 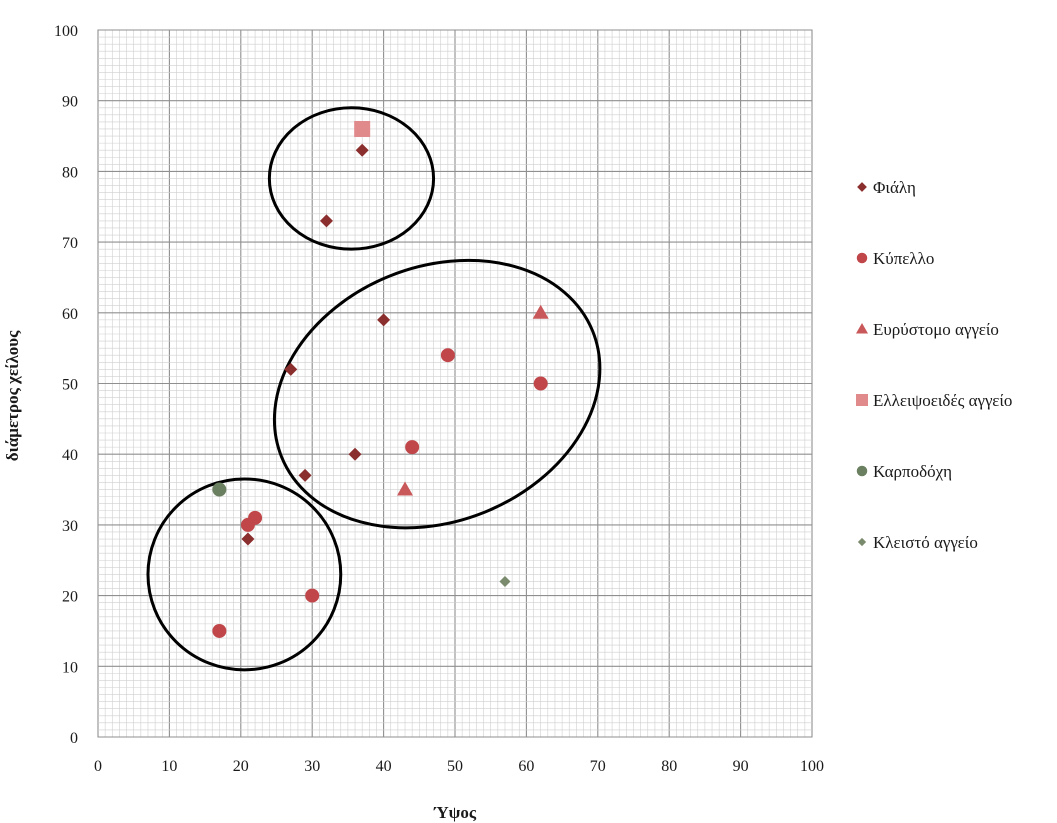 I want to click on x-tick-label: 80, so click(x=669, y=766).